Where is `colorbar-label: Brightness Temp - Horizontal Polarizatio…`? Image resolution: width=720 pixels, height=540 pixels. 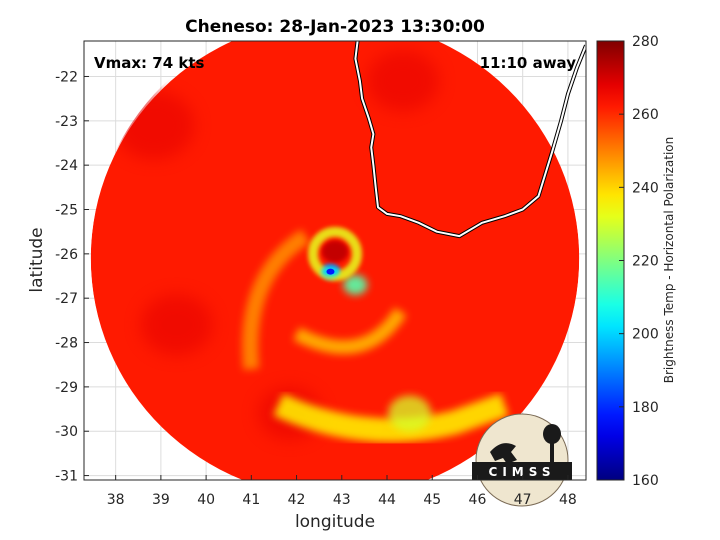 colorbar-label: Brightness Temp - Horizontal Polarizatio… is located at coordinates (669, 260).